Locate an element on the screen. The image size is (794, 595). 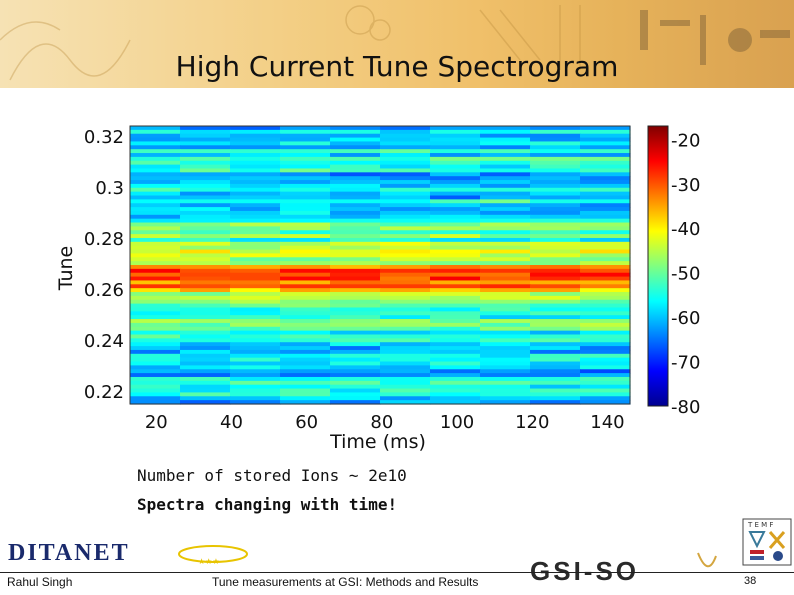
svg-text: T E M F is located at coordinates (760, 525).